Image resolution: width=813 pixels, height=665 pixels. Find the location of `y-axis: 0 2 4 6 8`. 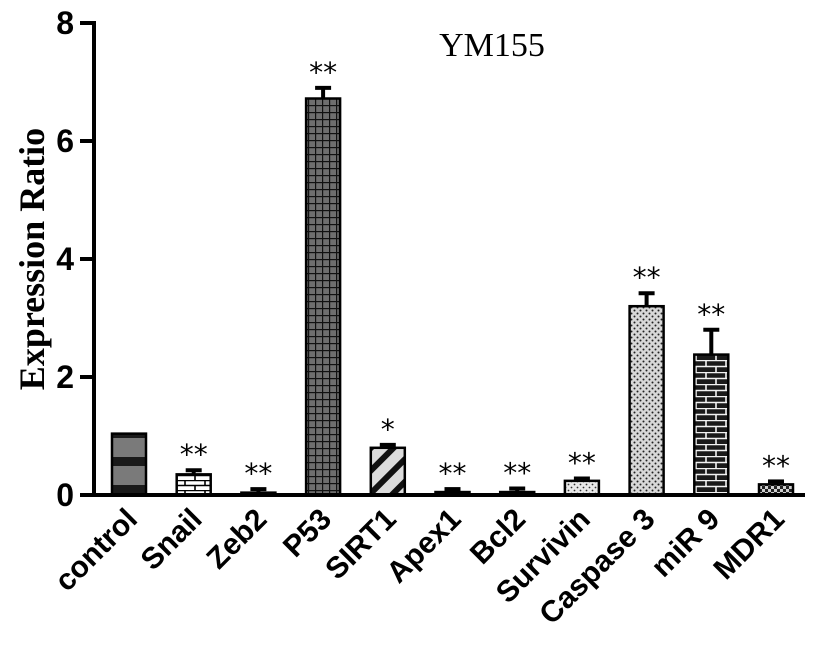

y-axis: 0 2 4 6 8 is located at coordinates (76, 259).